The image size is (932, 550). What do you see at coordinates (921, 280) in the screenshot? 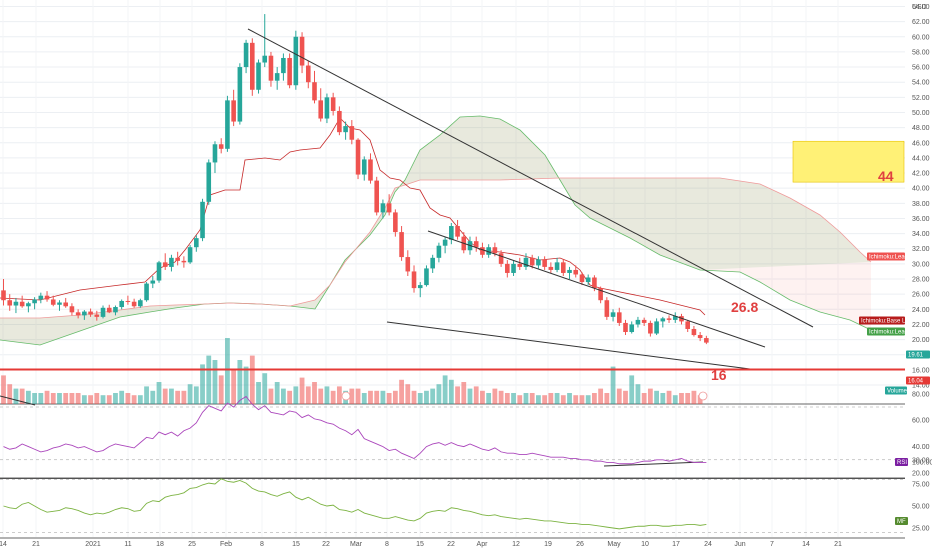
I see `price-tick-label: 28.00` at bounding box center [921, 280].